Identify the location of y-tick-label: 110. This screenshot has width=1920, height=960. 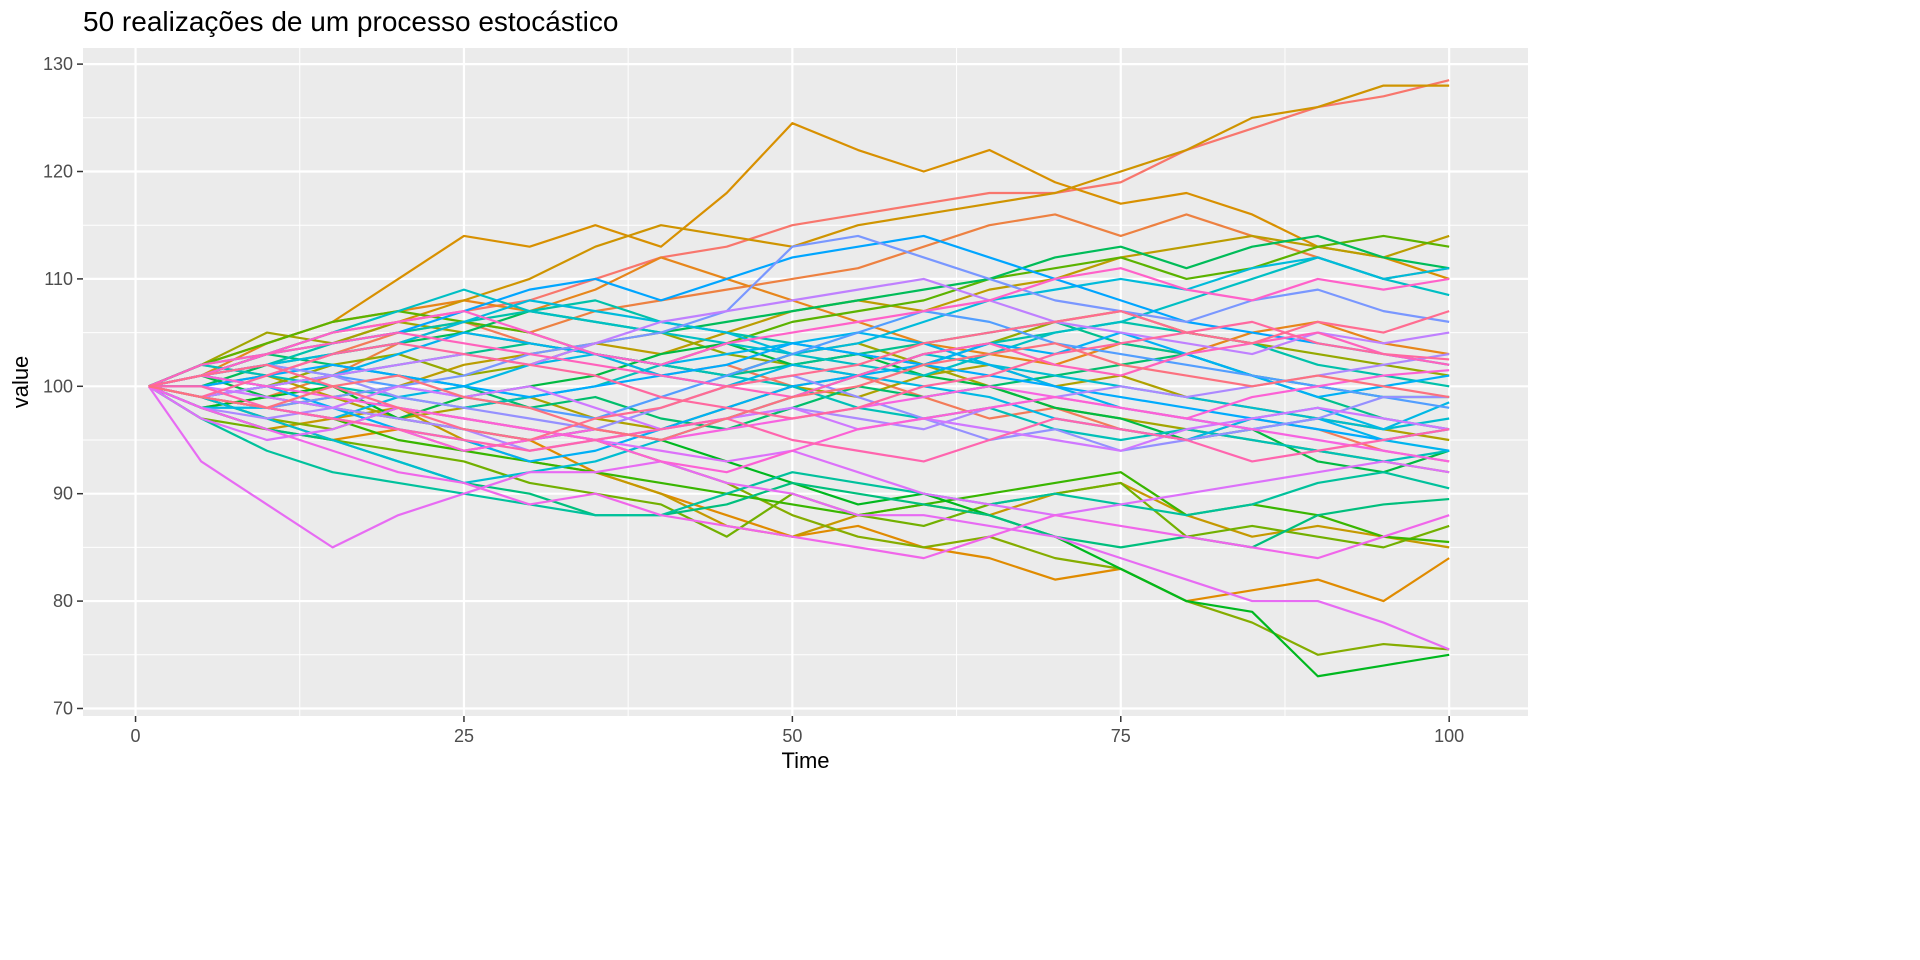
(58, 279).